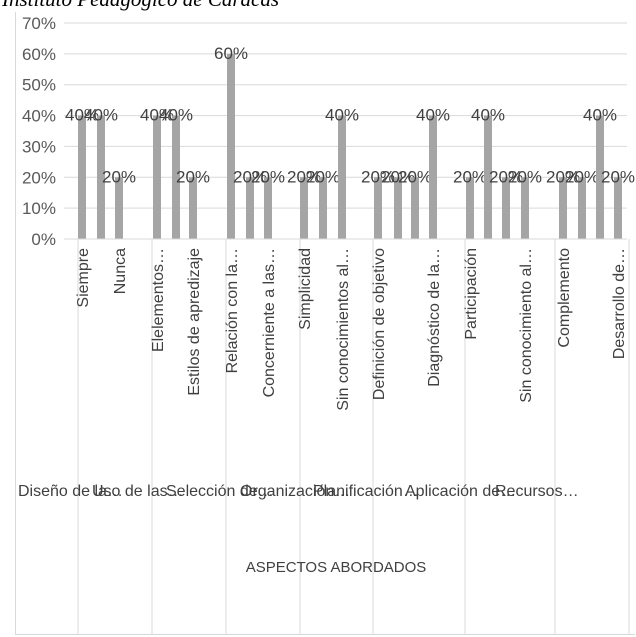 Image resolution: width=636 pixels, height=637 pixels. What do you see at coordinates (39, 54) in the screenshot?
I see `y-tick-label: 60%` at bounding box center [39, 54].